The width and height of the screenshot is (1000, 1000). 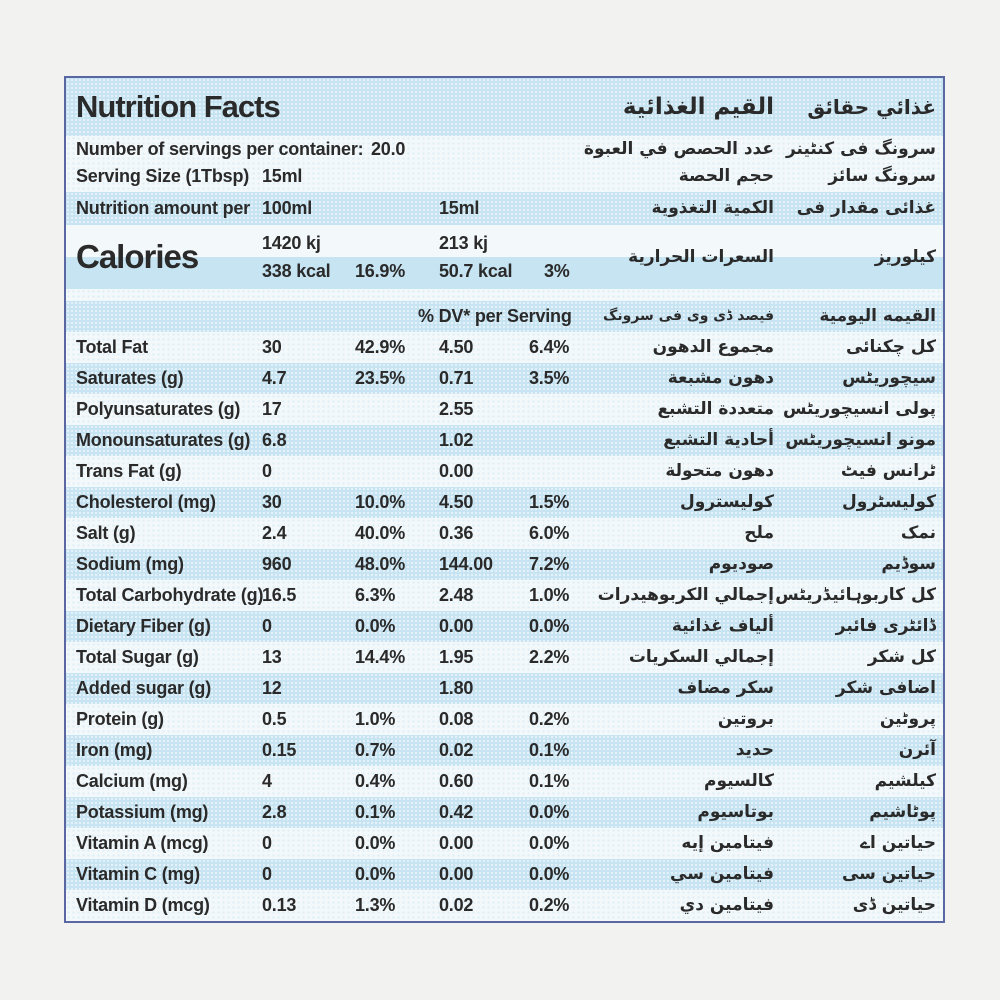 I want to click on nutrient-name: Total Carbohydrate (g), so click(x=170, y=595).